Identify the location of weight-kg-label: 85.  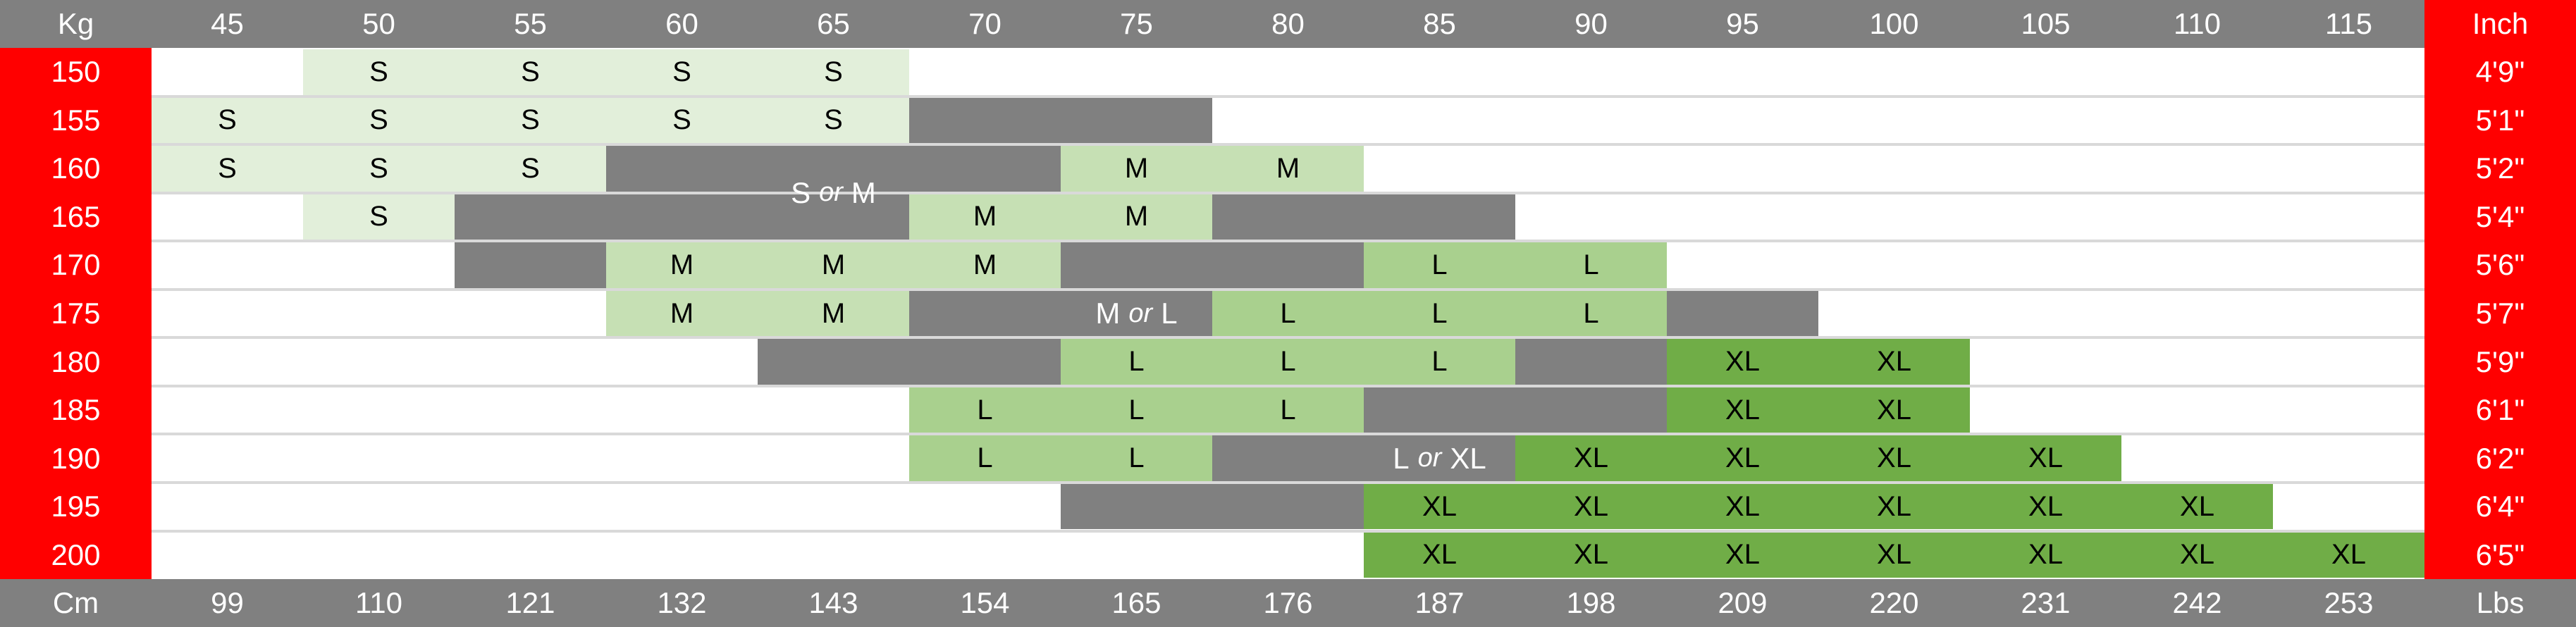
(1439, 23).